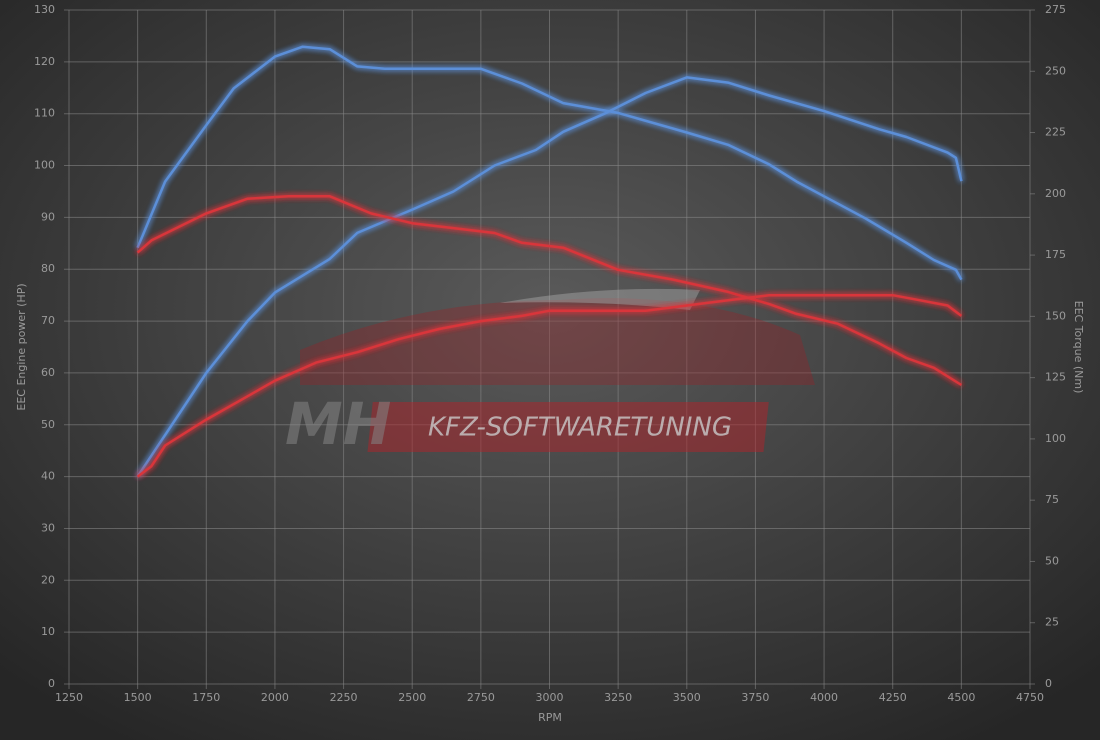 This screenshot has width=1100, height=740. What do you see at coordinates (687, 697) in the screenshot?
I see `x-tick-label: 3500` at bounding box center [687, 697].